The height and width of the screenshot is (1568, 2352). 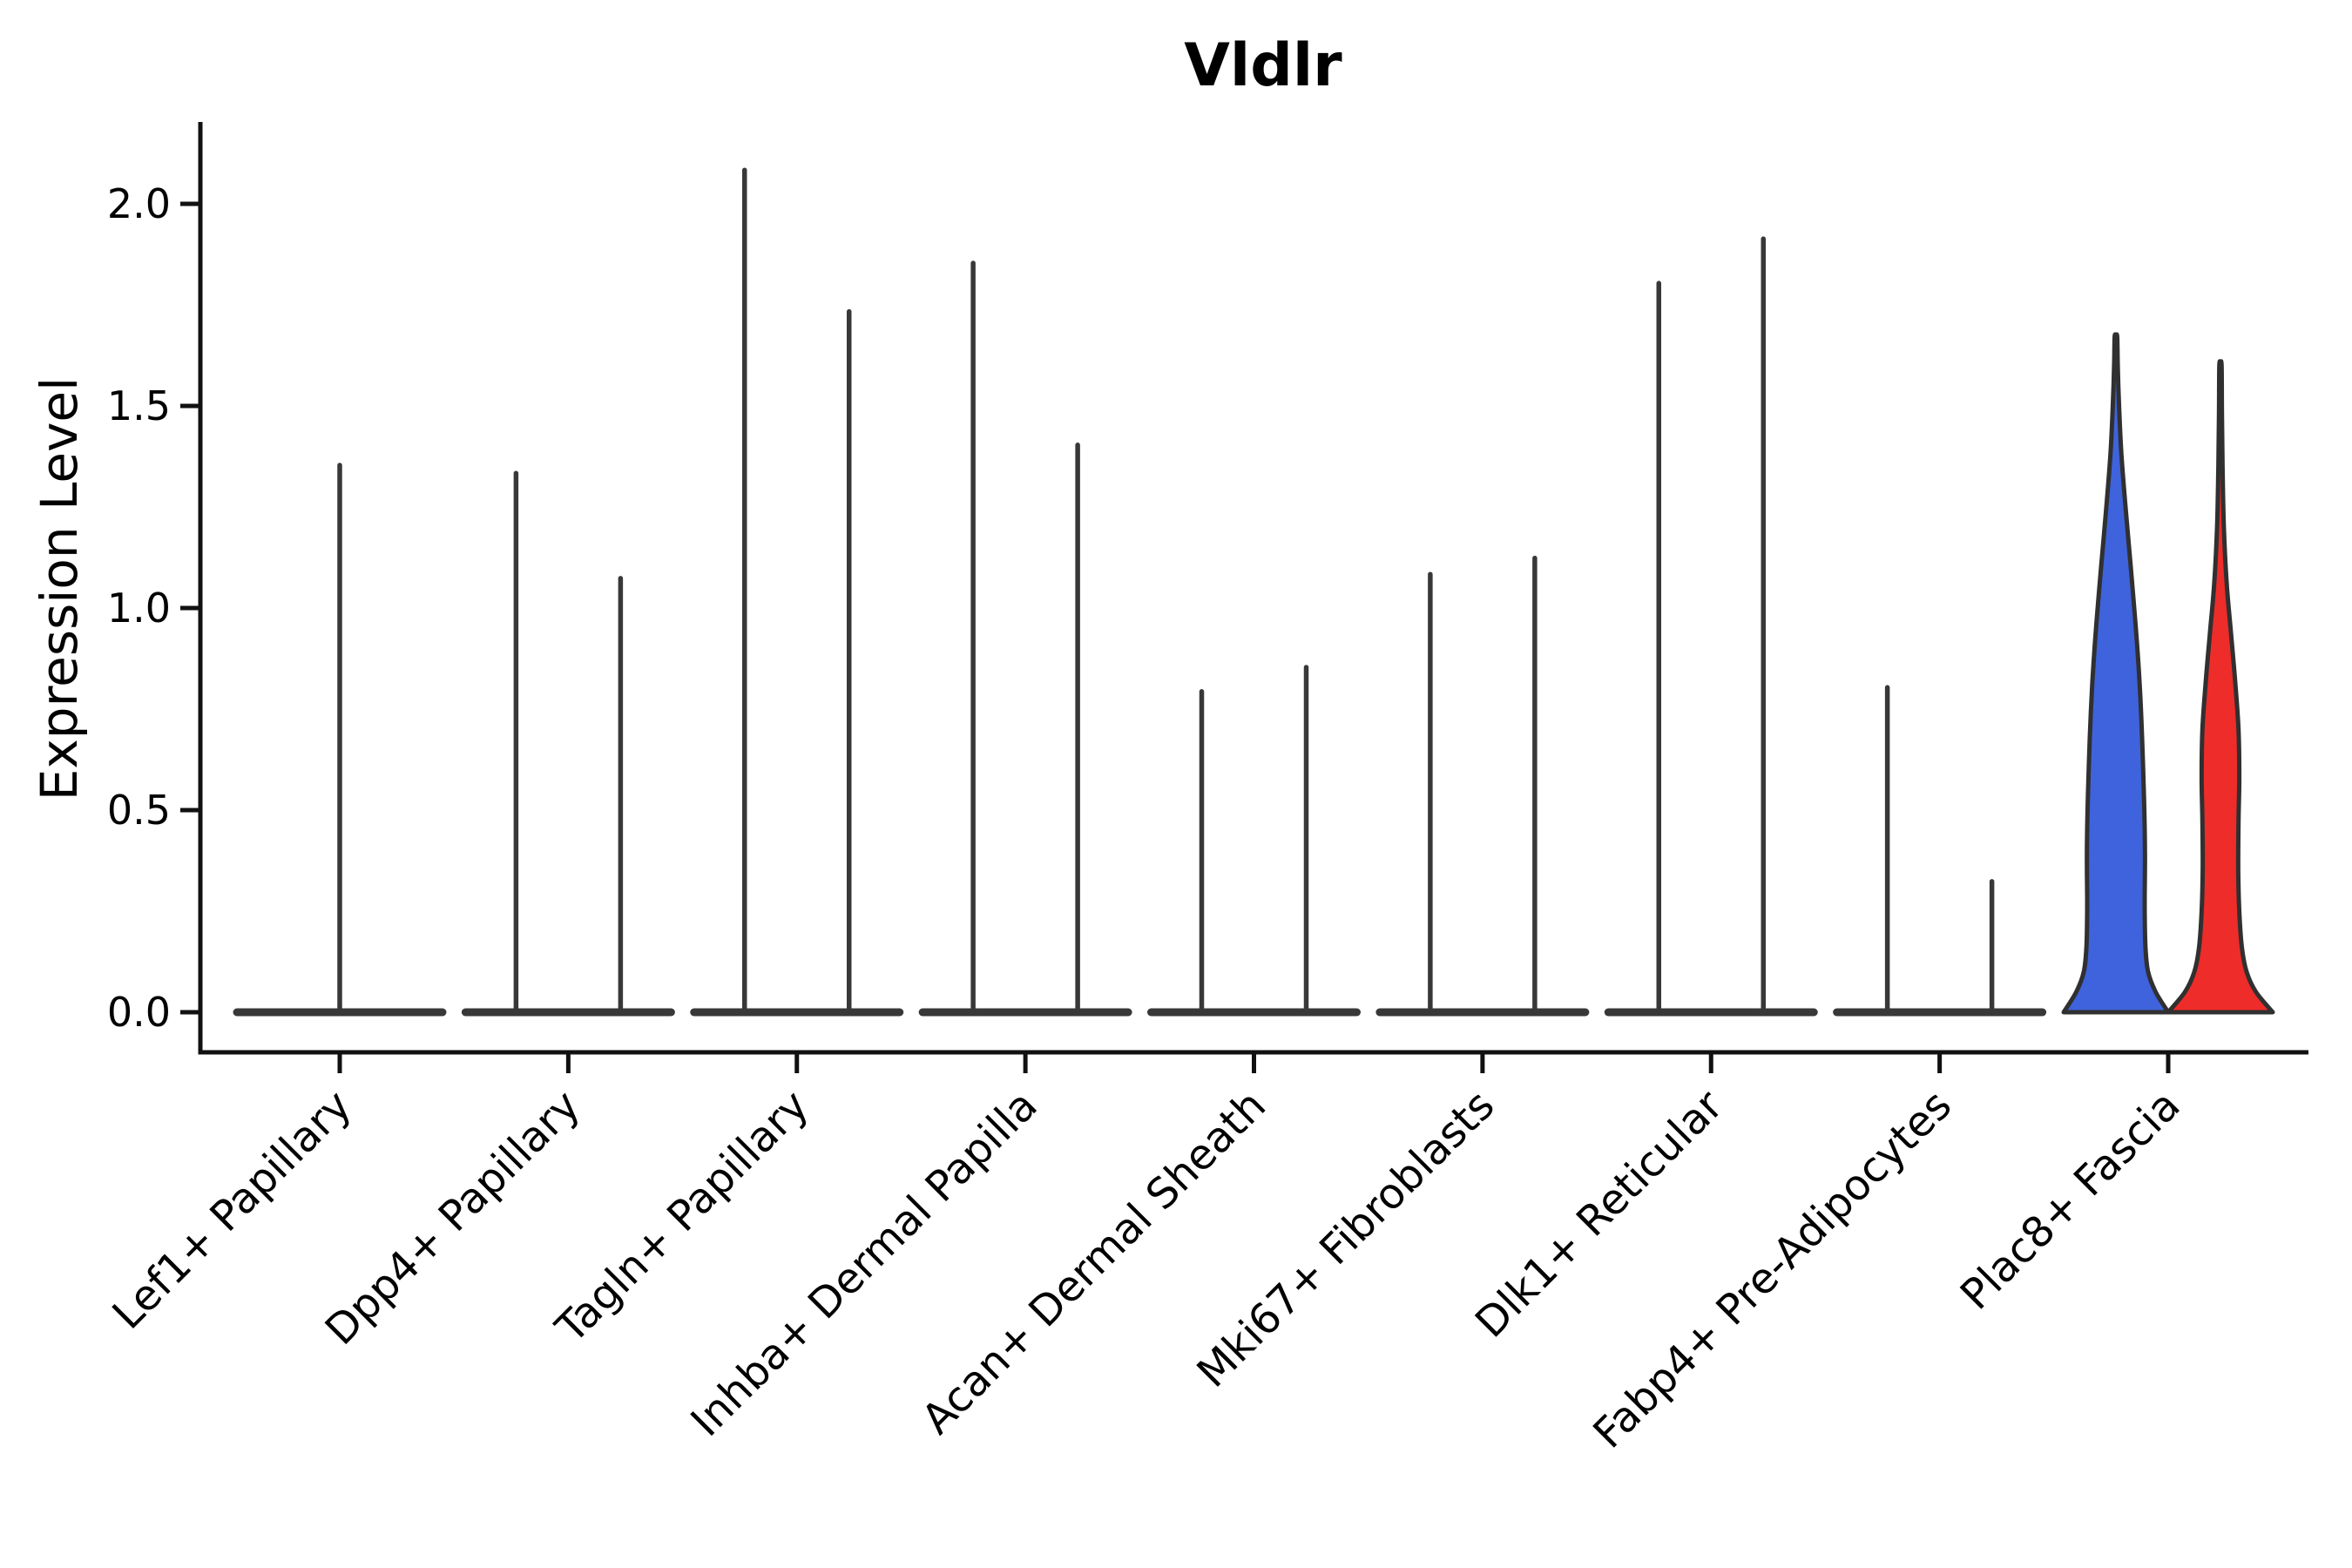 What do you see at coordinates (139, 405) in the screenshot?
I see `y-tick-label: 1.5` at bounding box center [139, 405].